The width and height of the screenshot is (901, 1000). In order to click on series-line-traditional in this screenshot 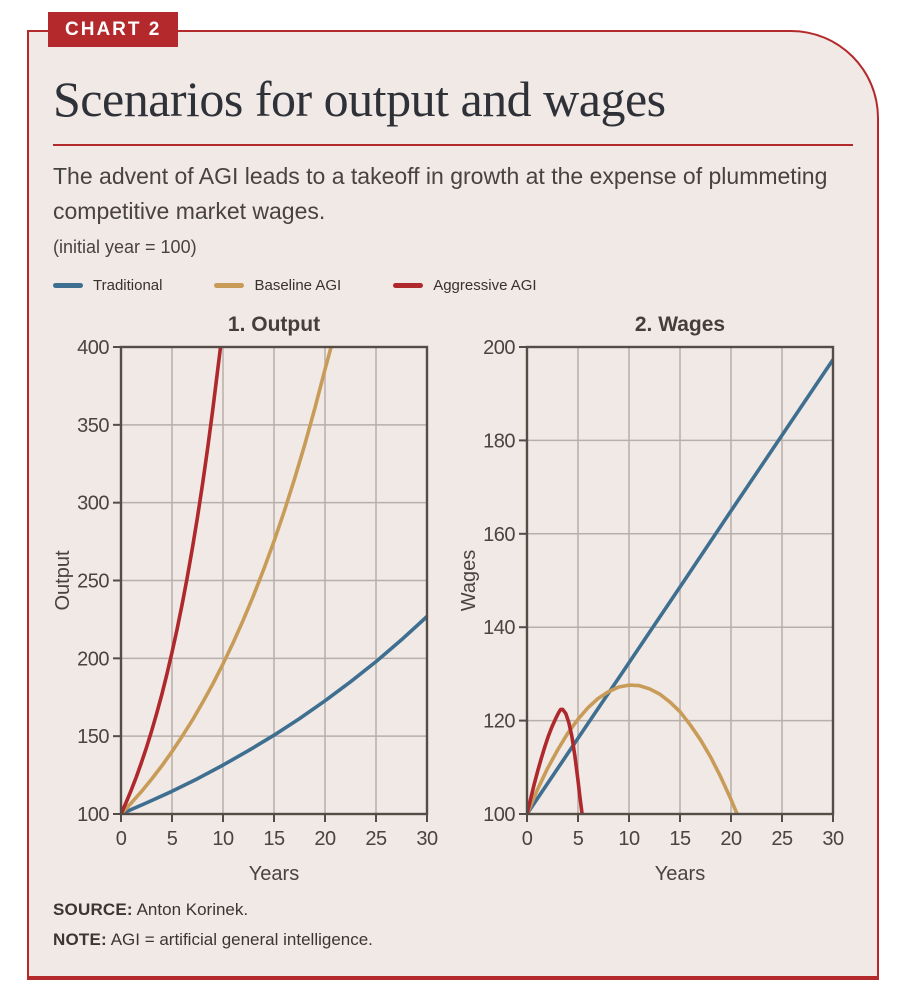, I will do `click(274, 714)`.